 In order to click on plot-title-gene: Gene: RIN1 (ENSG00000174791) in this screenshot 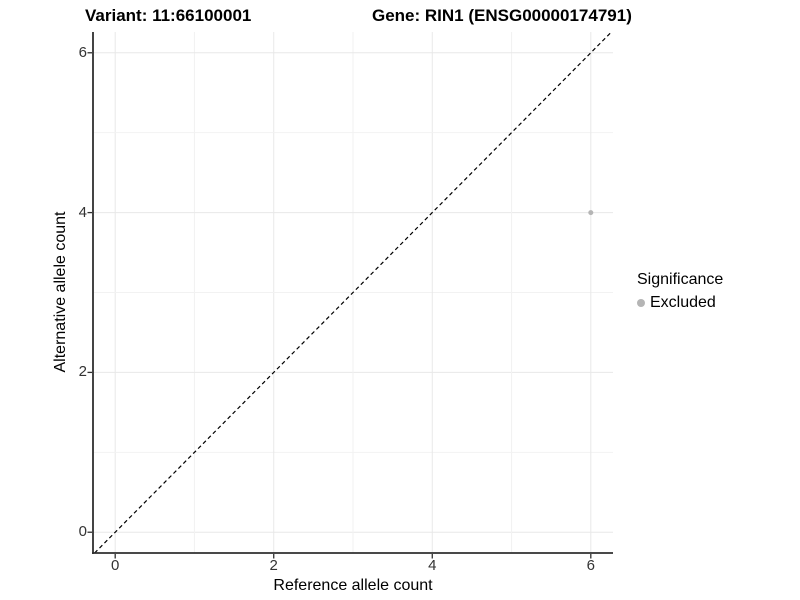, I will do `click(502, 15)`.